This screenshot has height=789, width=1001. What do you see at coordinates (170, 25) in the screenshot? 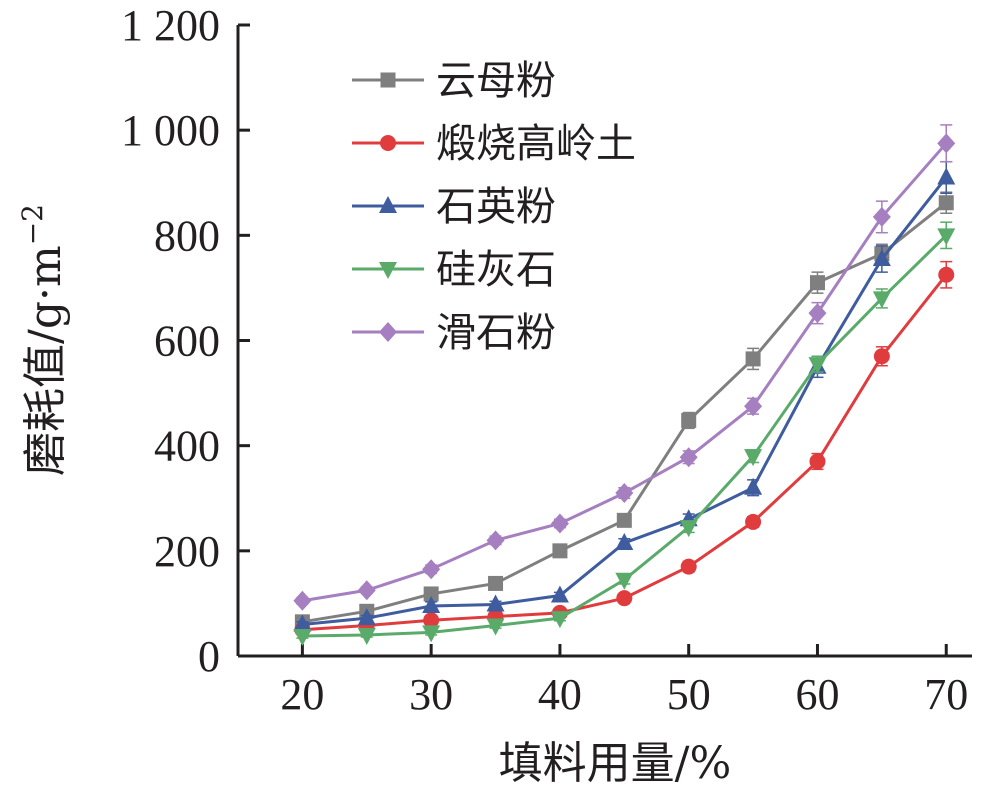
I see `y-tick-label: 1 200` at bounding box center [170, 25].